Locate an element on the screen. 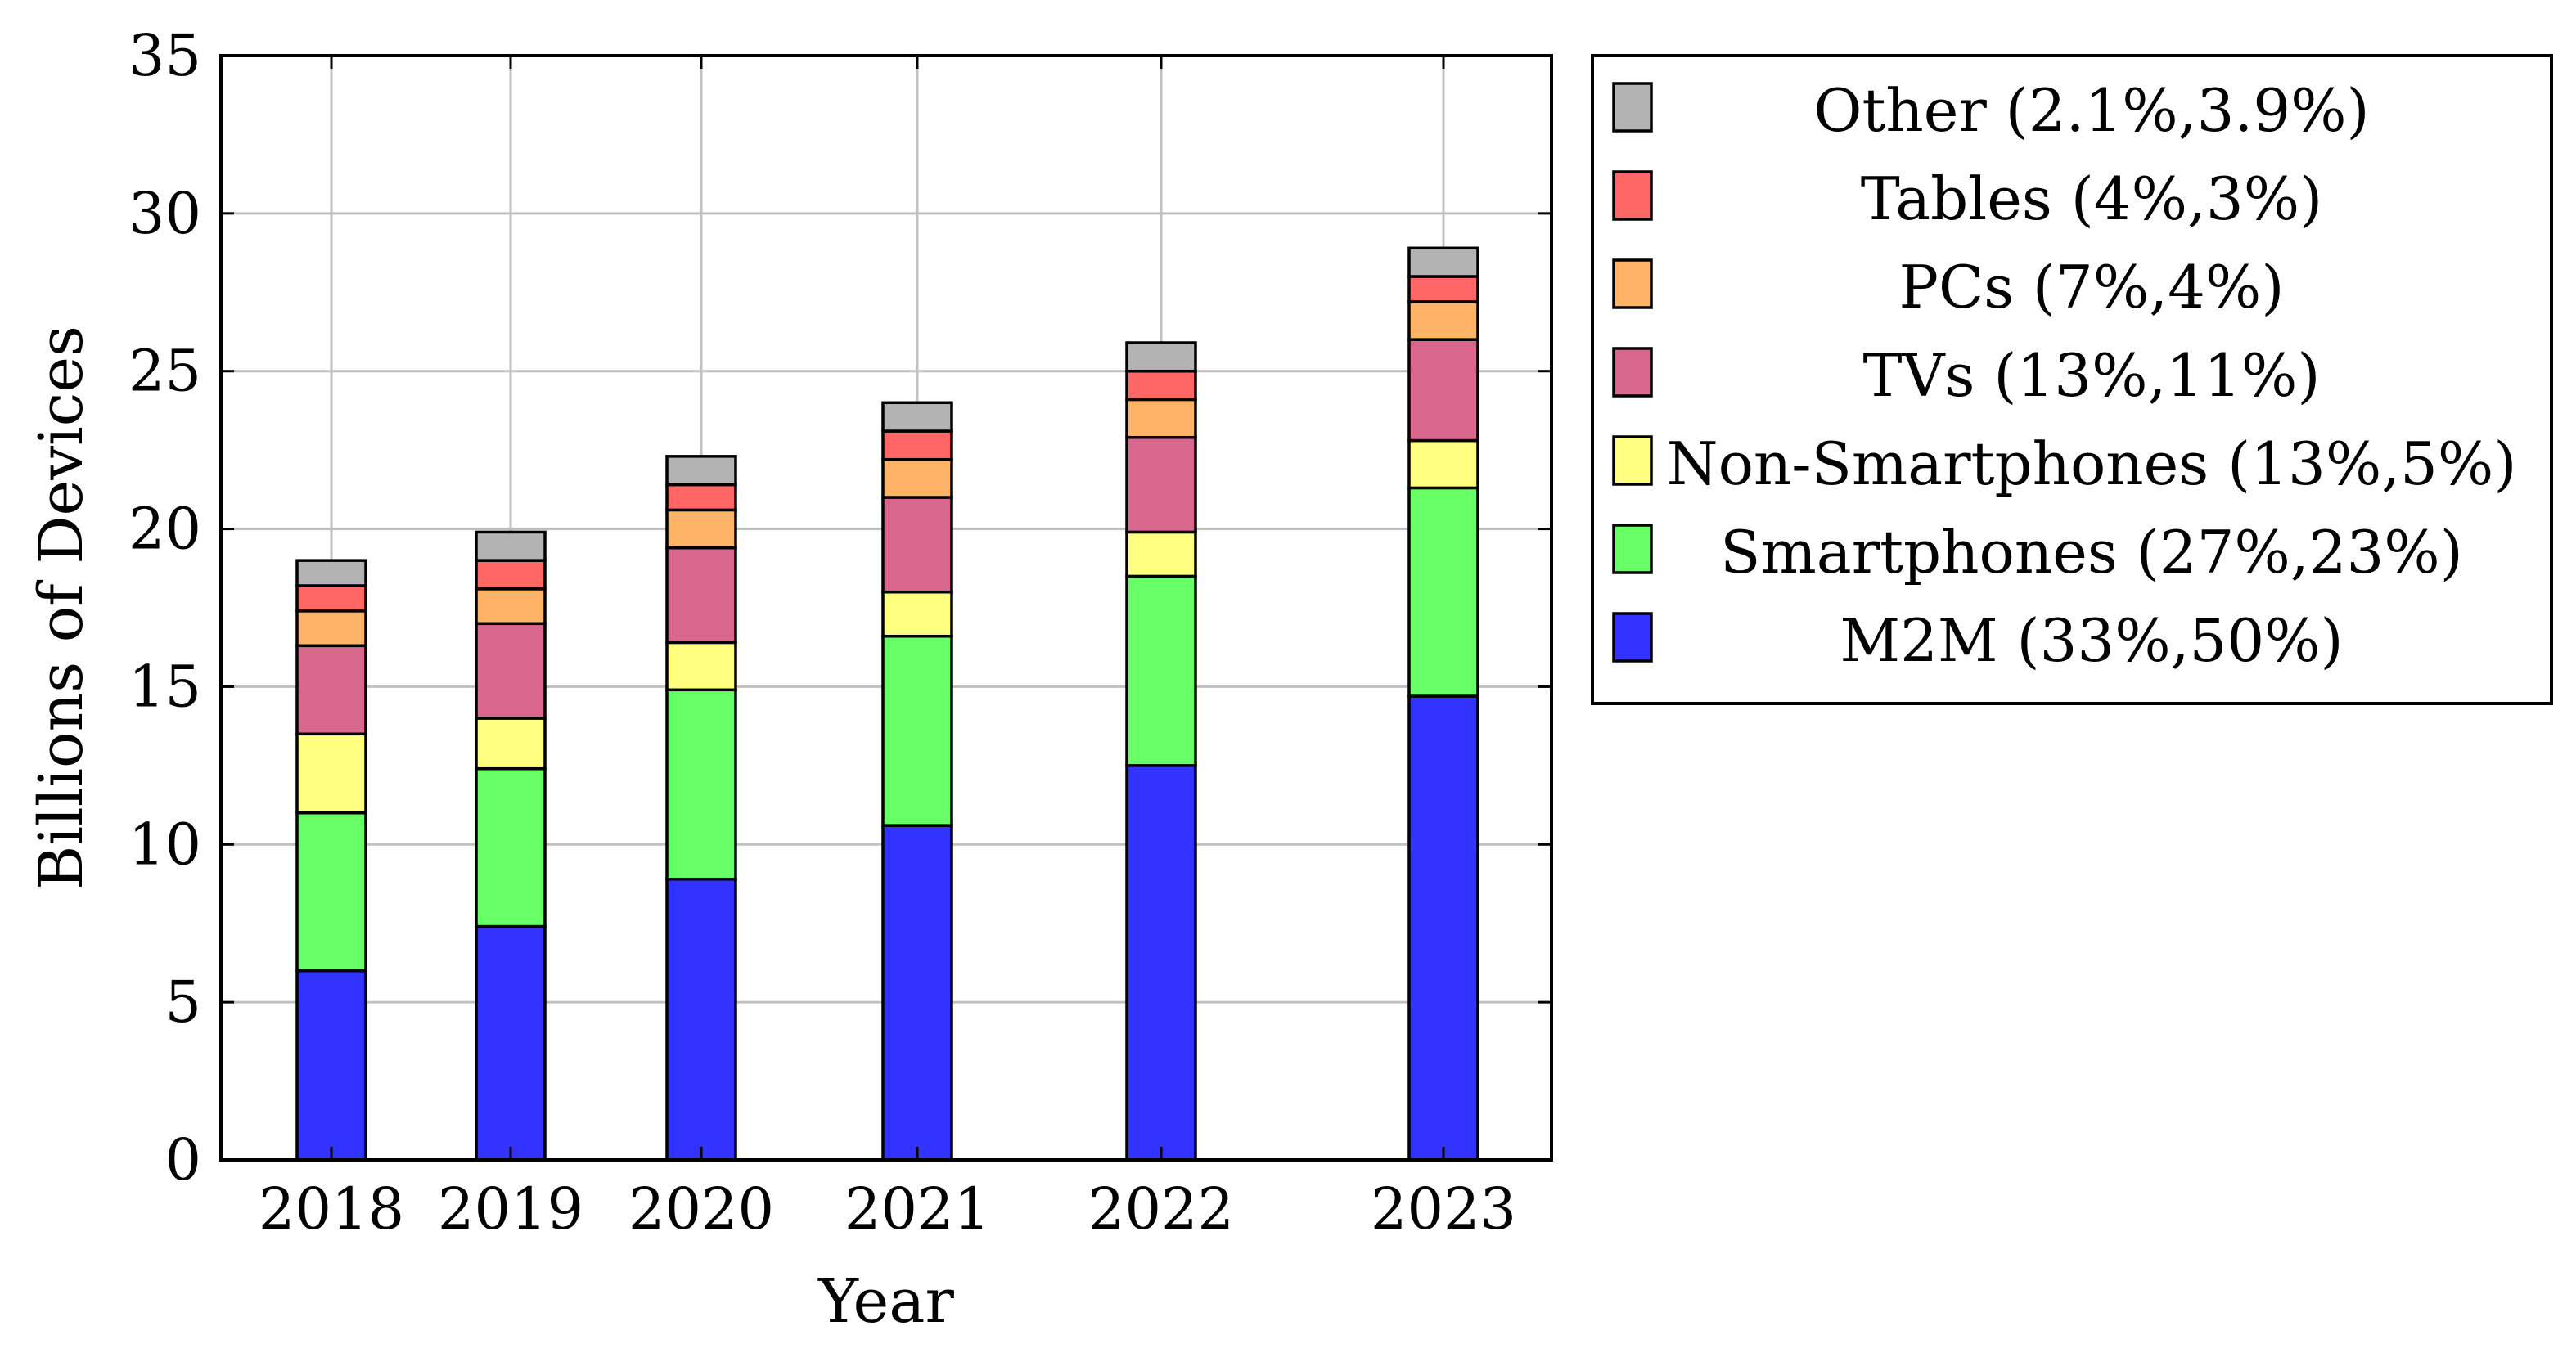  legend-label: TVs (13%,11%) is located at coordinates (2092, 375).